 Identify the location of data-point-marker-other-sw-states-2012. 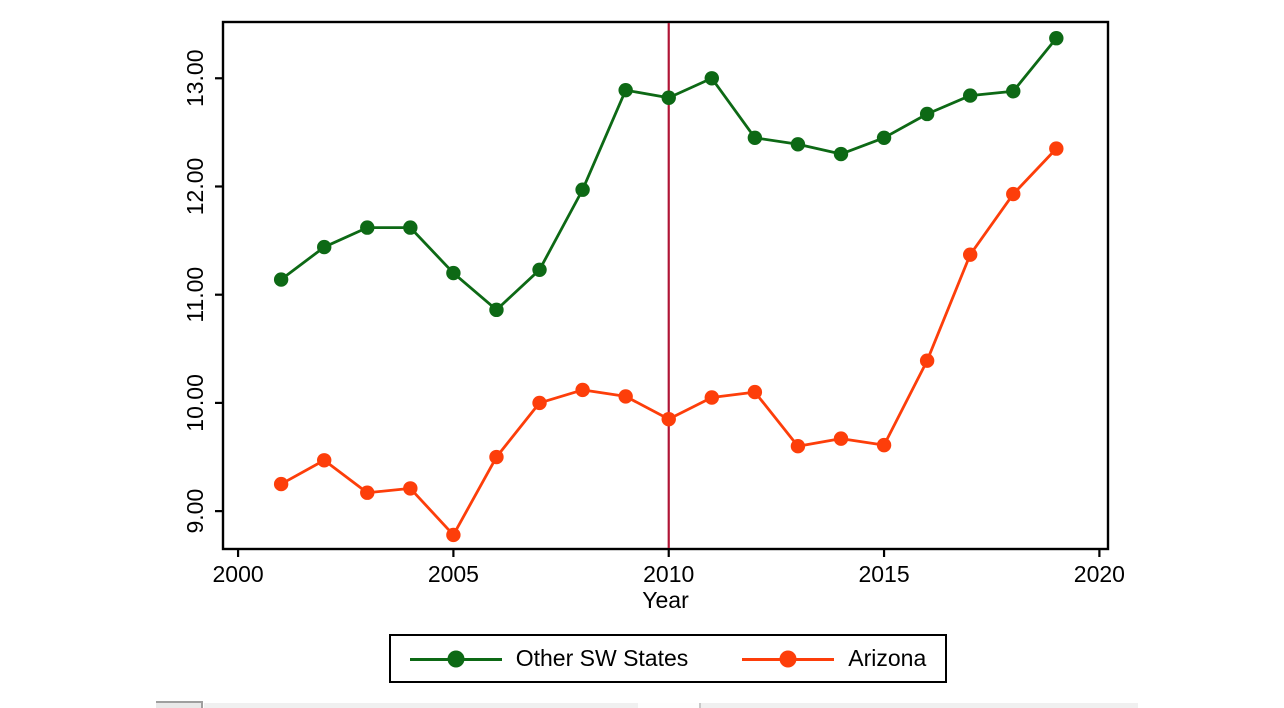
(755, 137).